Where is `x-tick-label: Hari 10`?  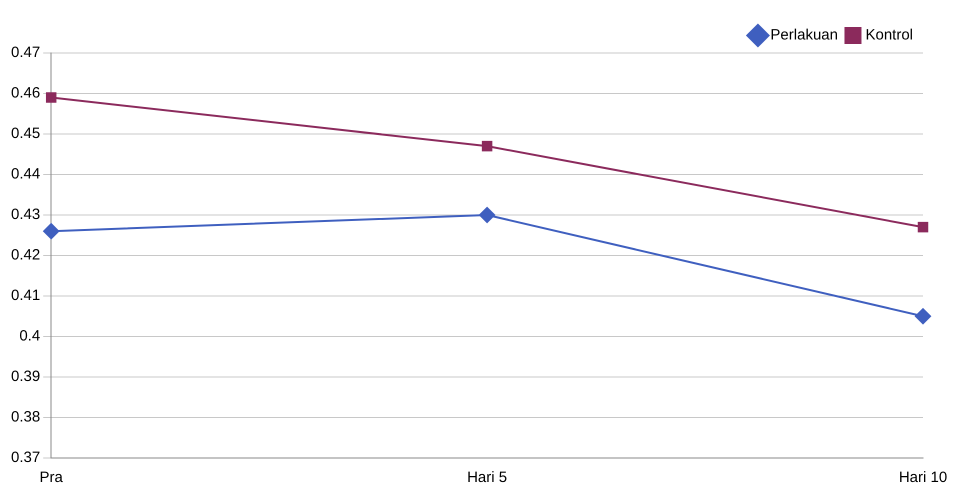
x-tick-label: Hari 10 is located at coordinates (923, 477).